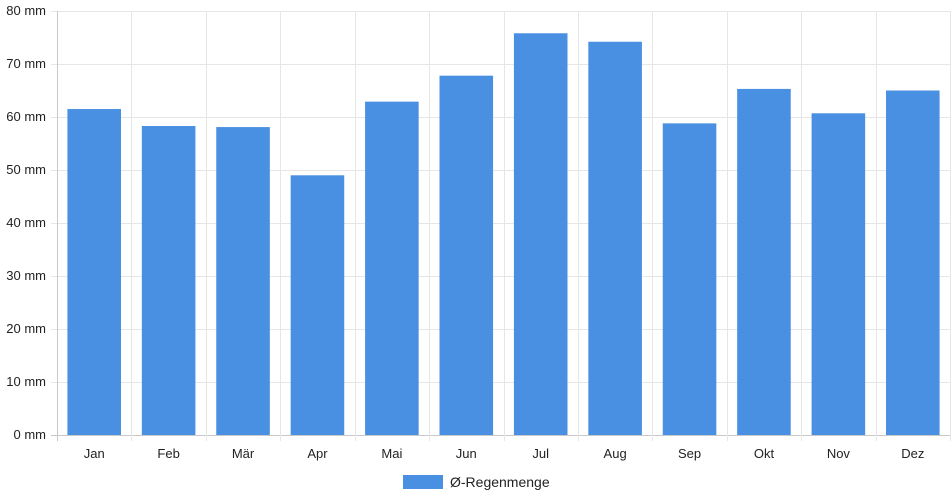 The height and width of the screenshot is (500, 952). I want to click on x-tick-label: Sep, so click(689, 453).